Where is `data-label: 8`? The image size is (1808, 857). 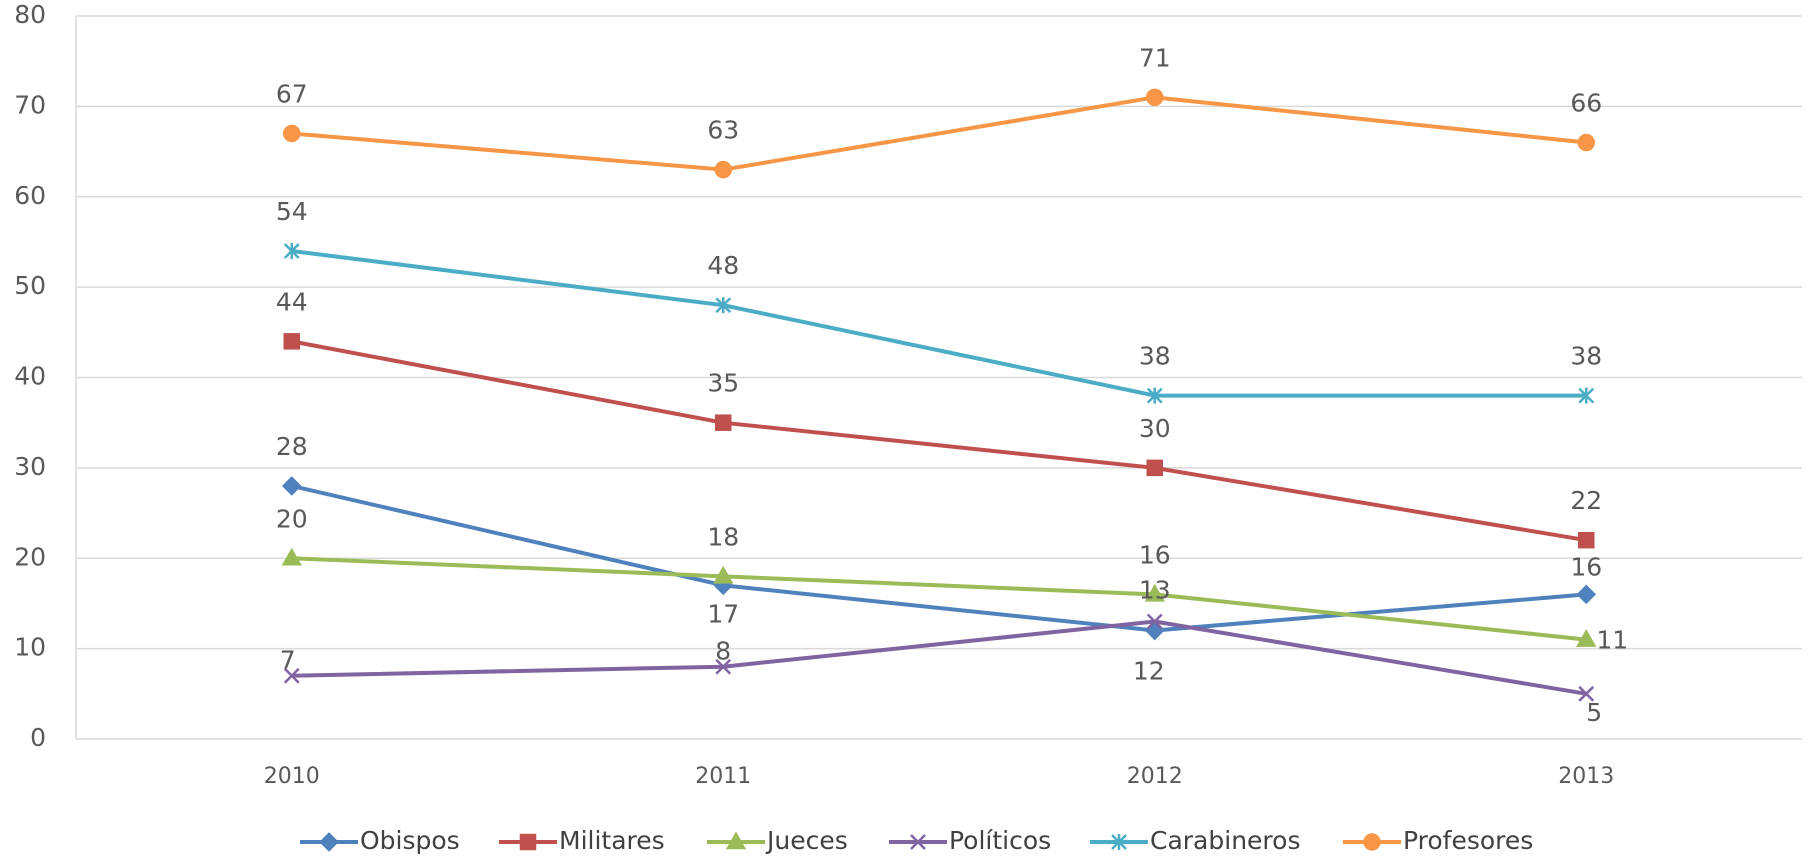
data-label: 8 is located at coordinates (723, 651).